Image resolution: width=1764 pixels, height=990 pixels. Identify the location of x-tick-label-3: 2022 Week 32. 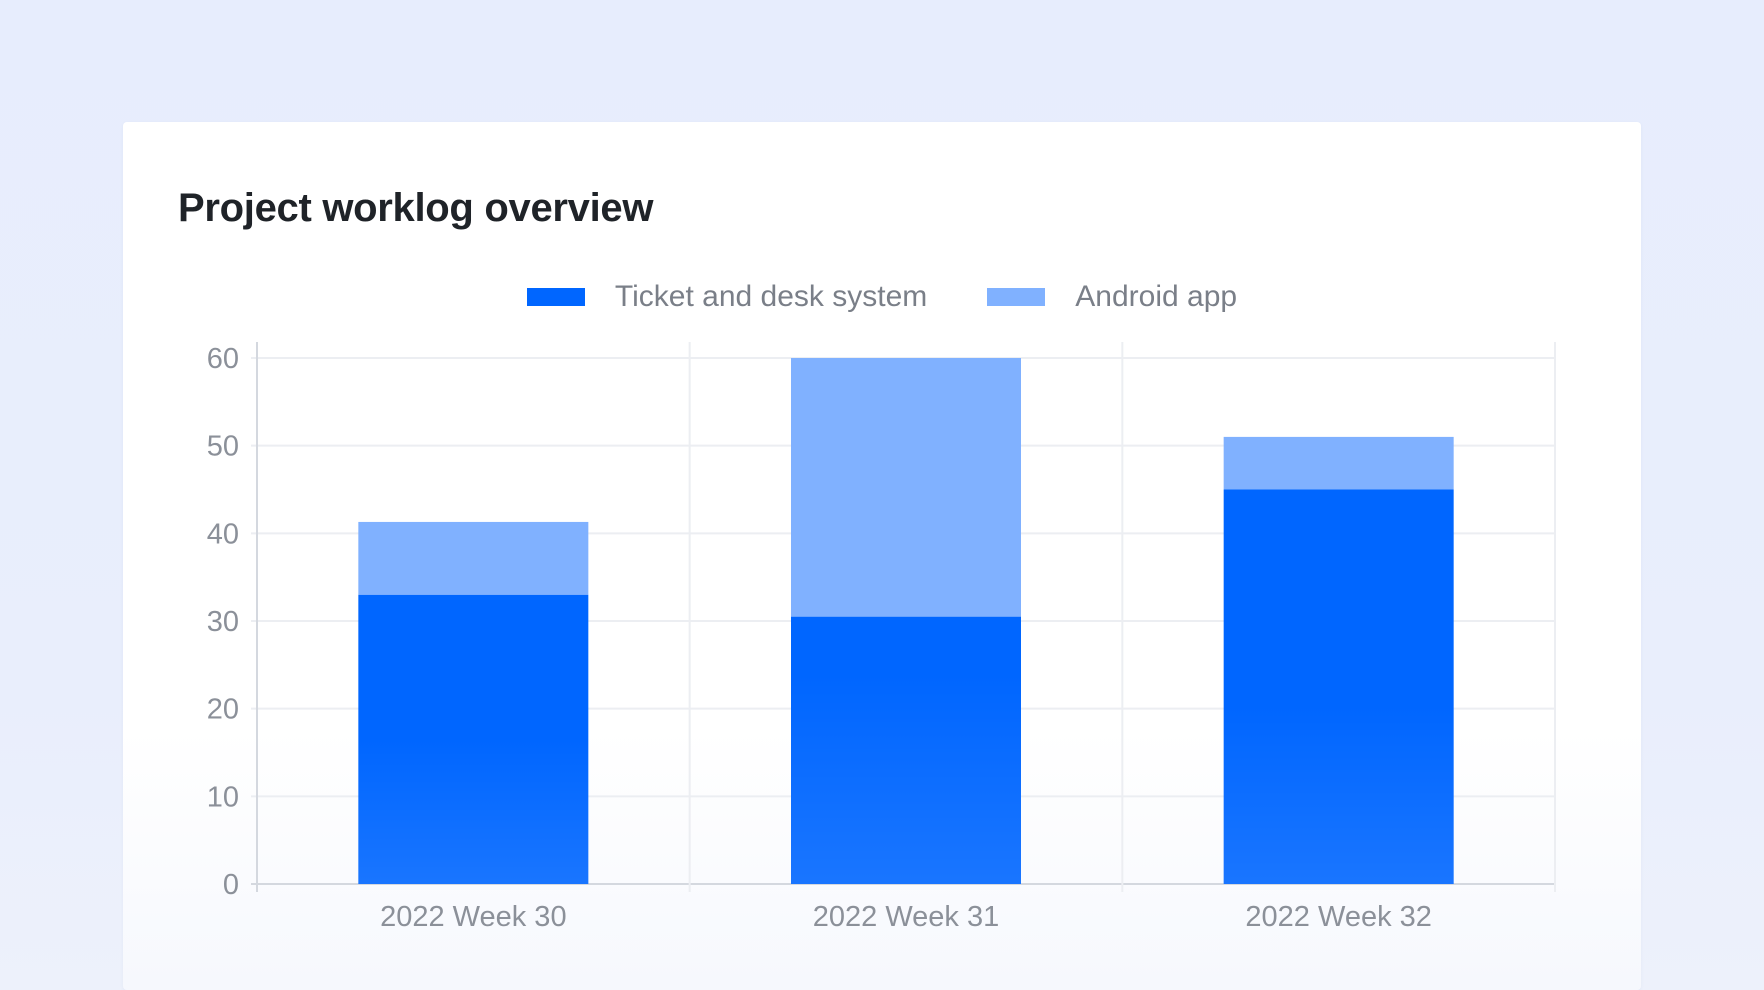
(1338, 917).